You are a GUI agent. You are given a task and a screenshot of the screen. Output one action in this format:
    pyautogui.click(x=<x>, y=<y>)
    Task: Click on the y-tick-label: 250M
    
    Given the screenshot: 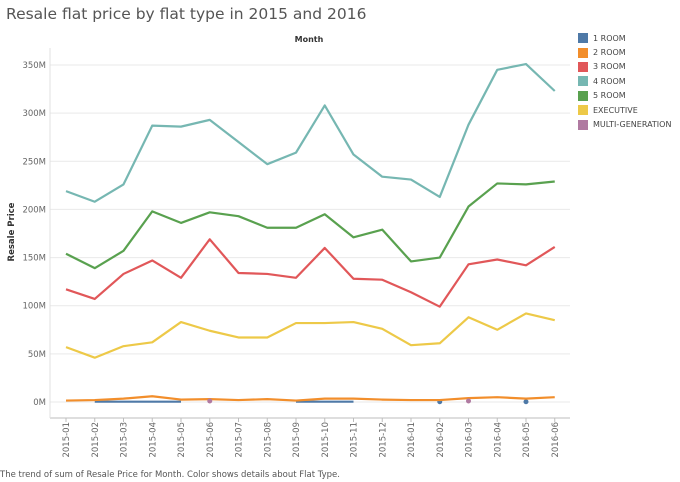 What is the action you would take?
    pyautogui.click(x=34, y=162)
    